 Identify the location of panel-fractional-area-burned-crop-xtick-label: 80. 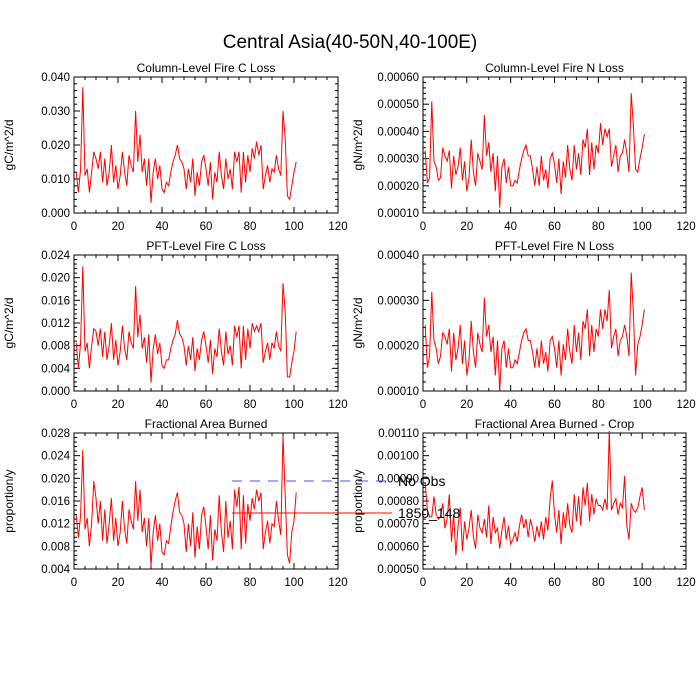
(598, 583).